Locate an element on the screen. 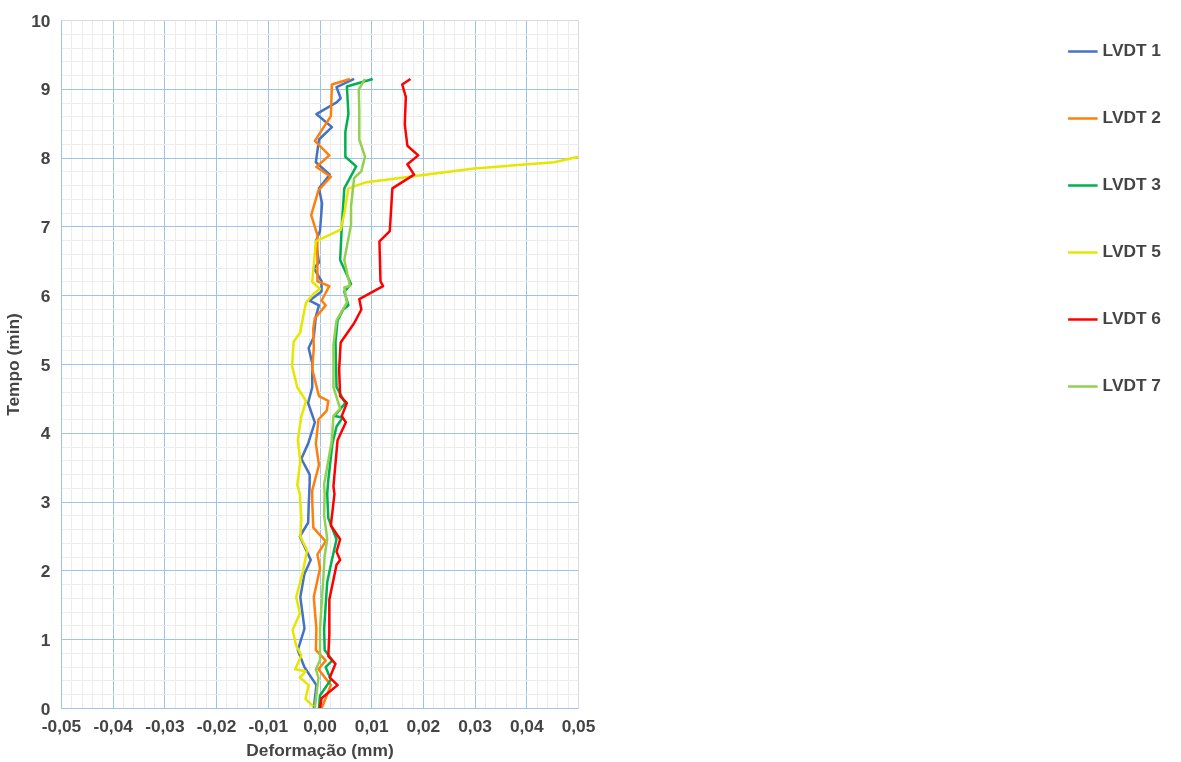  x-tick-label: -0,03 is located at coordinates (165, 725).